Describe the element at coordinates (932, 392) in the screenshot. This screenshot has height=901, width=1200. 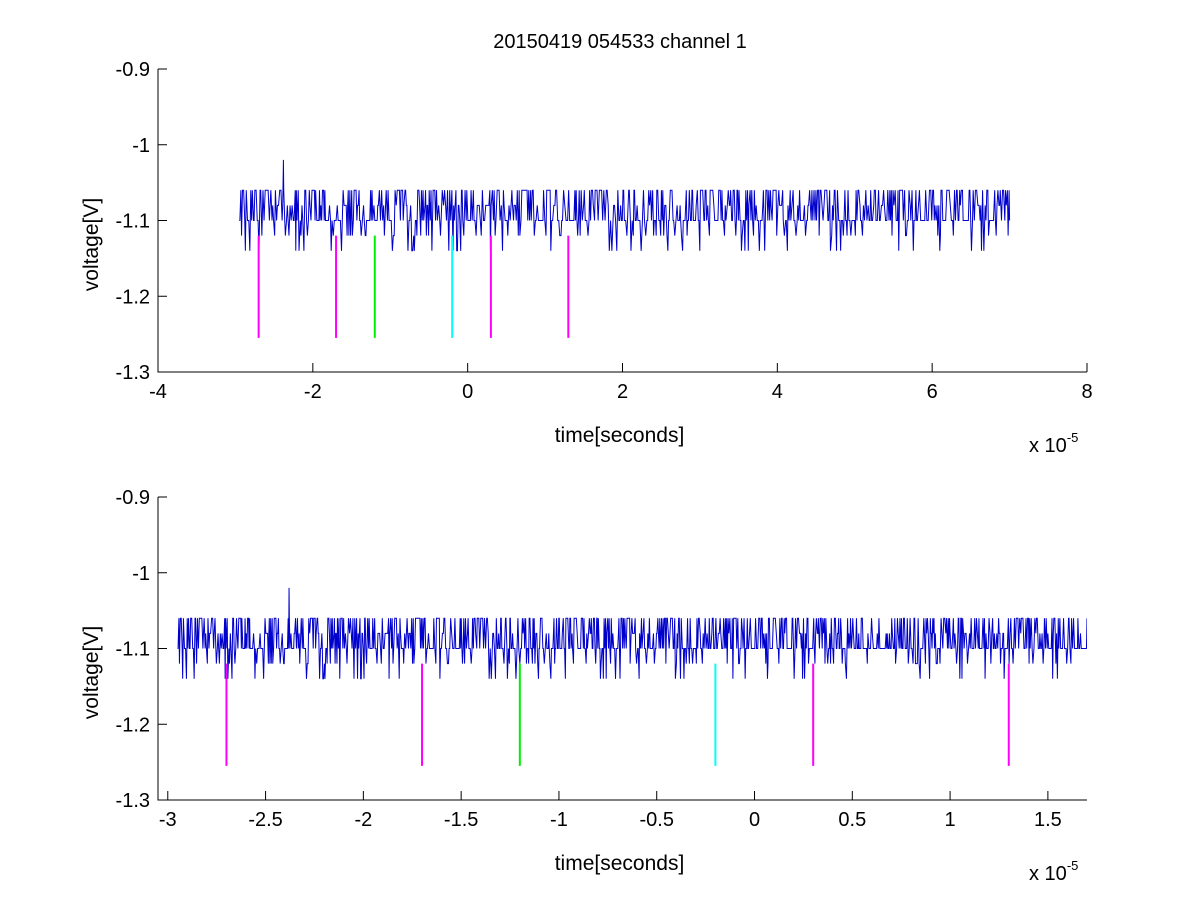
I see `x-tick-label: 6` at that location.